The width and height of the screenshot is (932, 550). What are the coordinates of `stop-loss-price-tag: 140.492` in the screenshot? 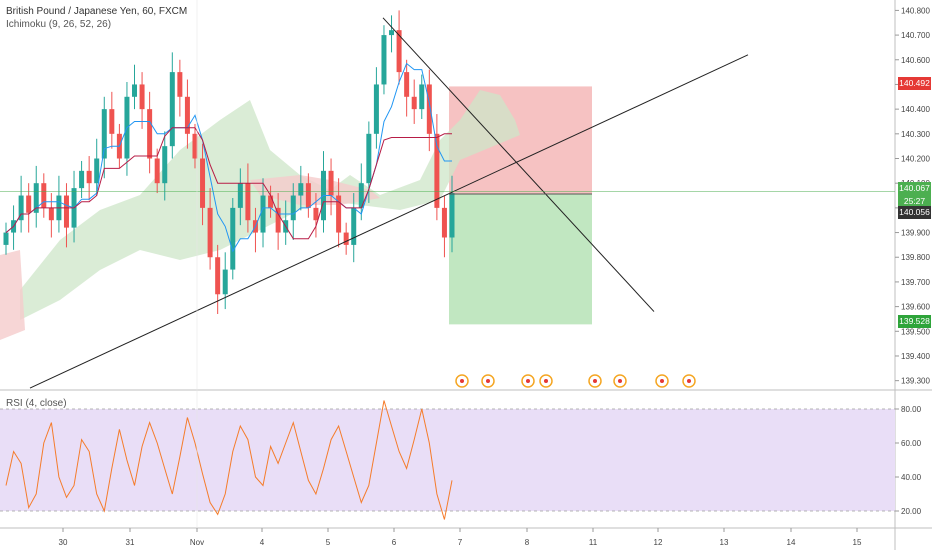 It's located at (914, 83).